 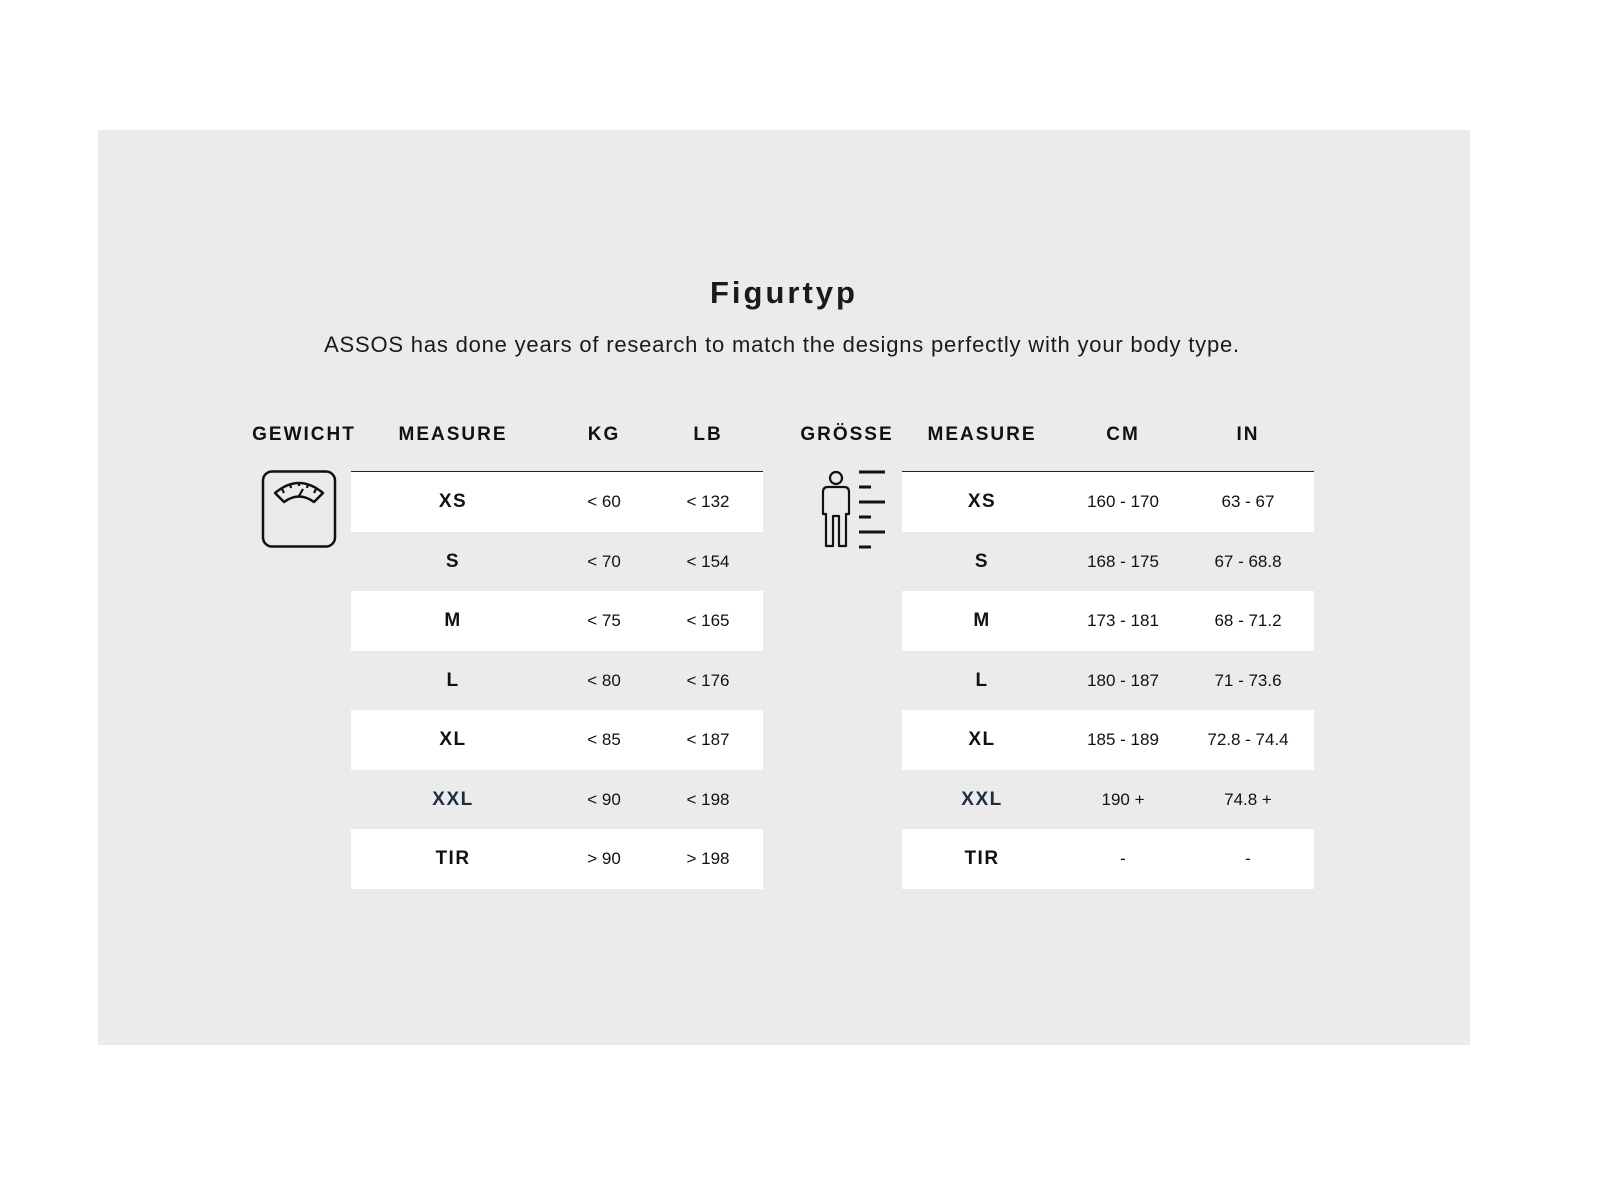 I want to click on cell-kg: < 80, so click(x=604, y=680).